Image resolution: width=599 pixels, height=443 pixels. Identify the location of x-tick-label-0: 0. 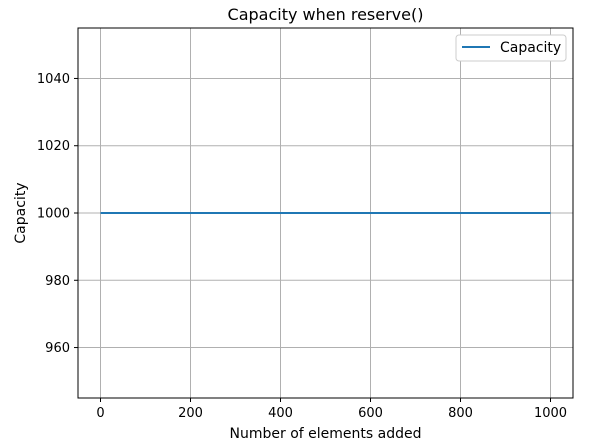
(100, 413).